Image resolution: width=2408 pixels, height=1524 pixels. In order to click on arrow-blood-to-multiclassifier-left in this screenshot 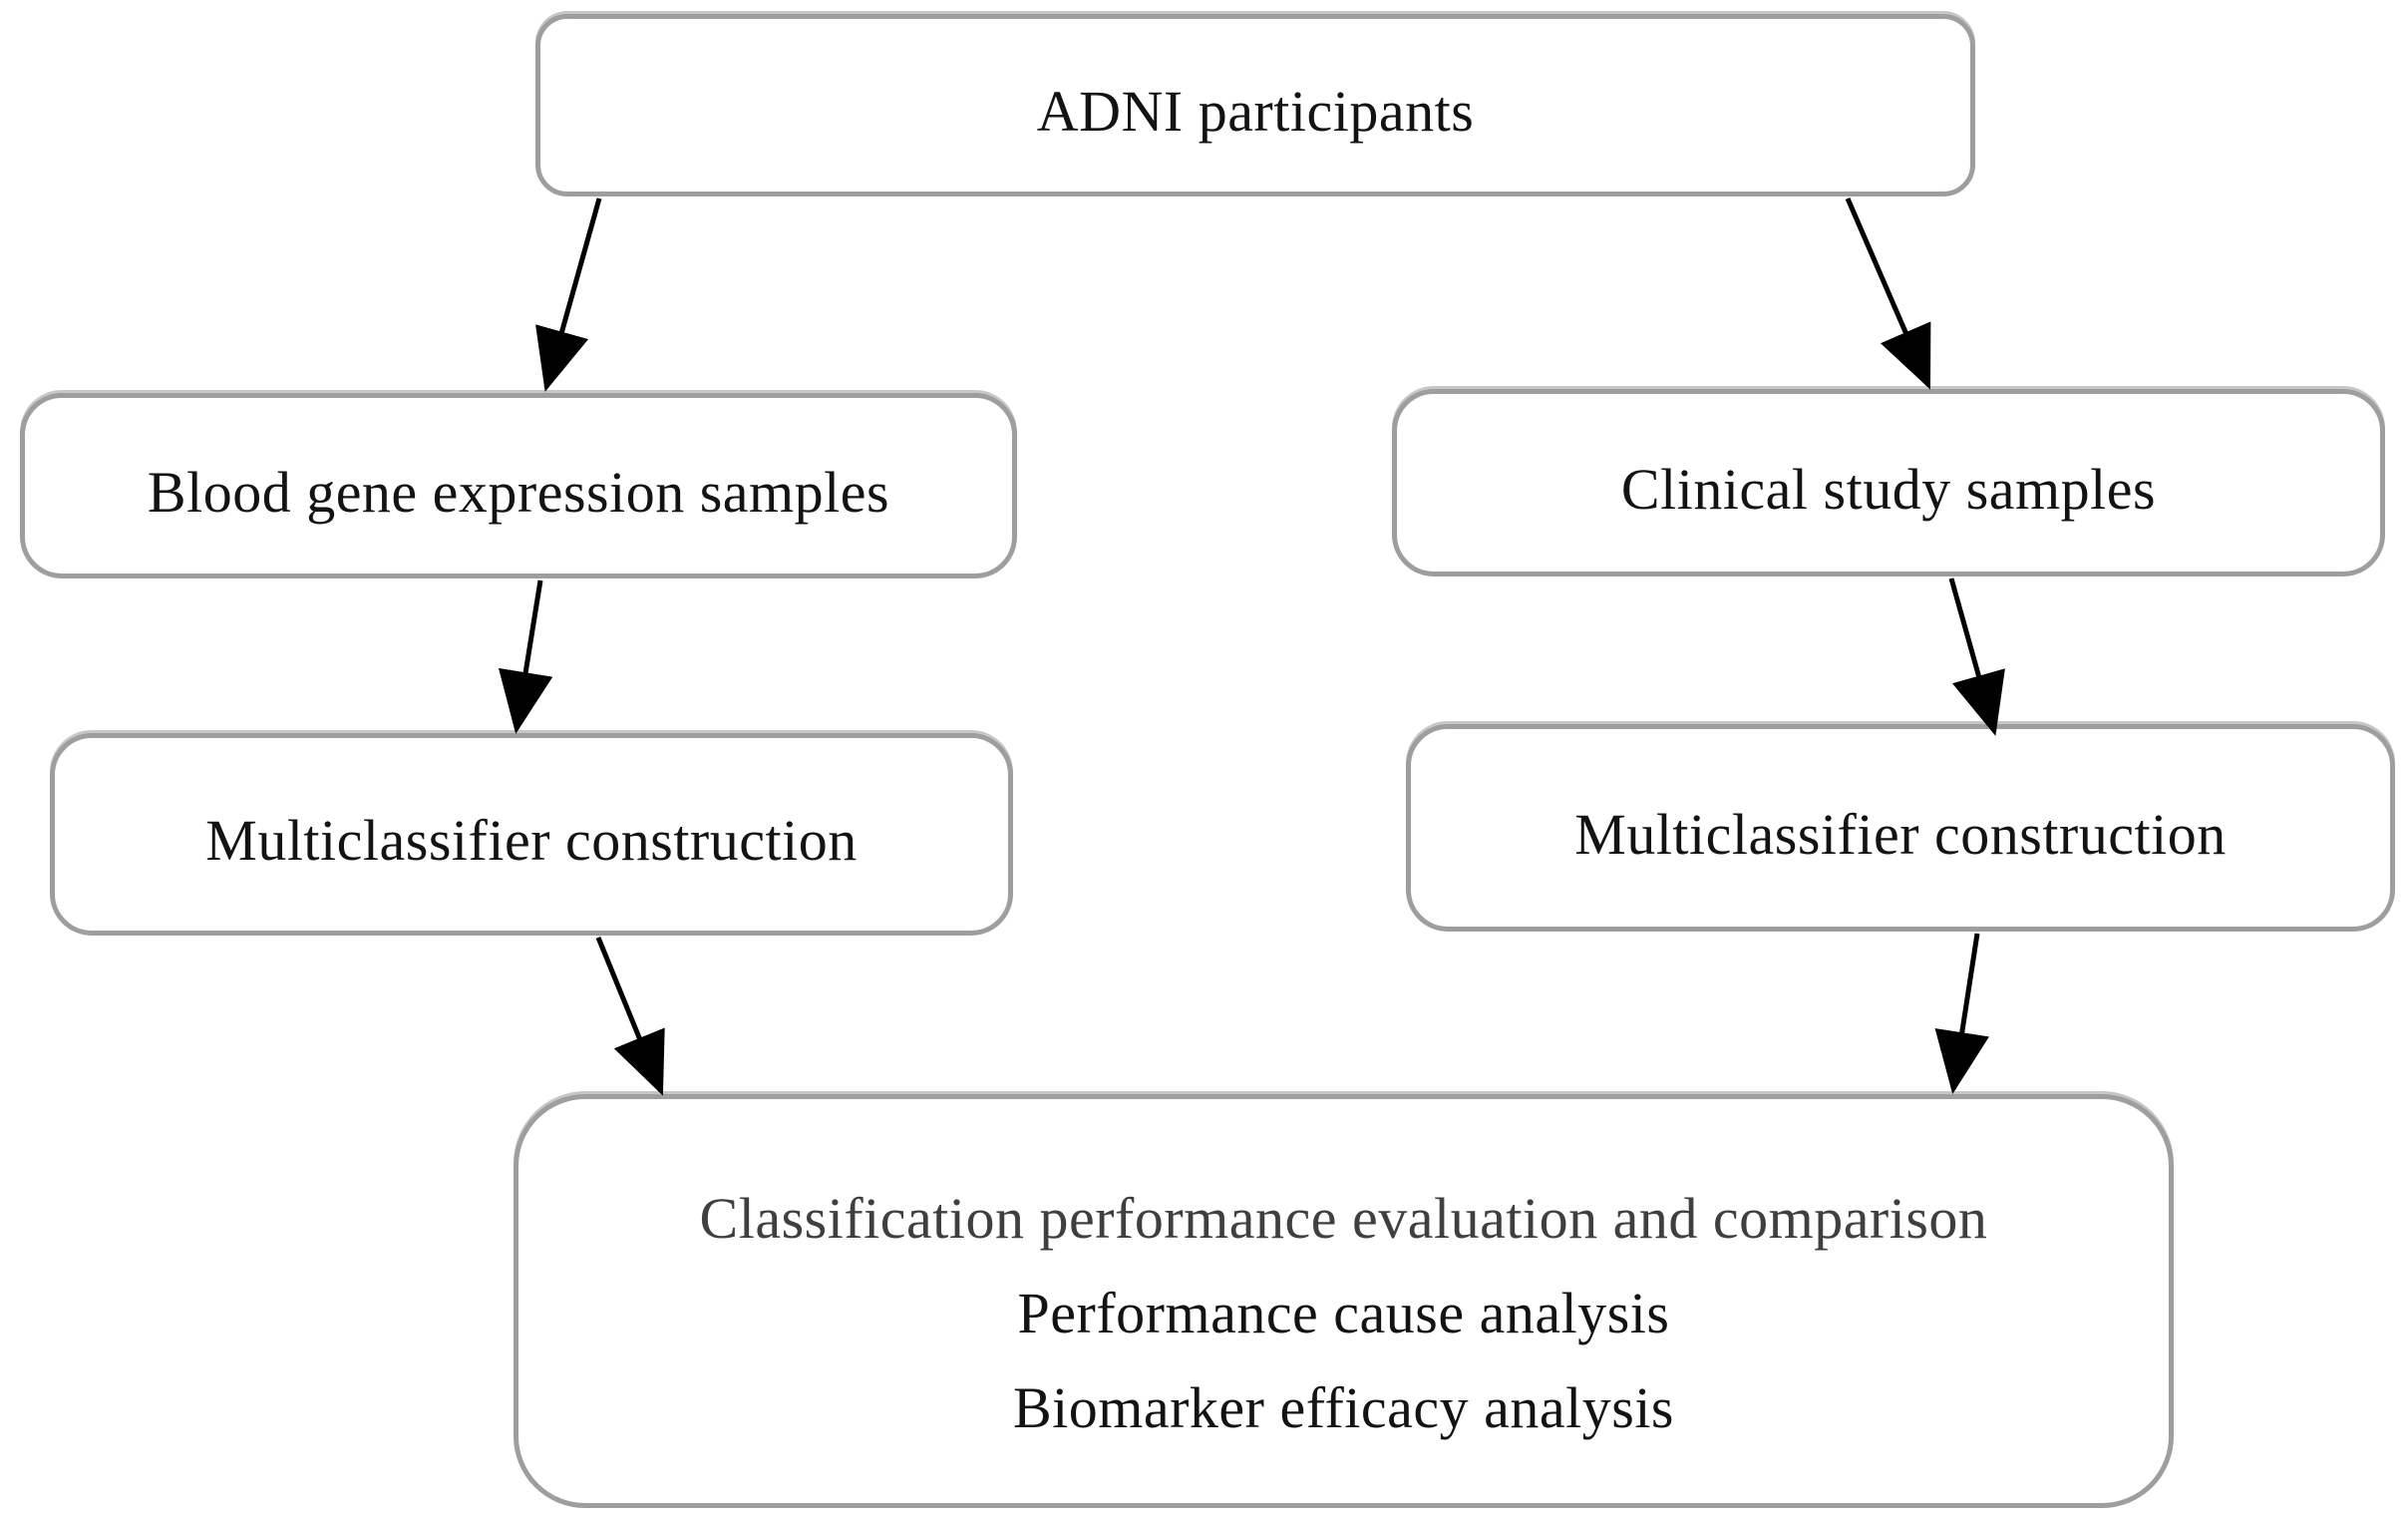, I will do `click(525, 657)`.